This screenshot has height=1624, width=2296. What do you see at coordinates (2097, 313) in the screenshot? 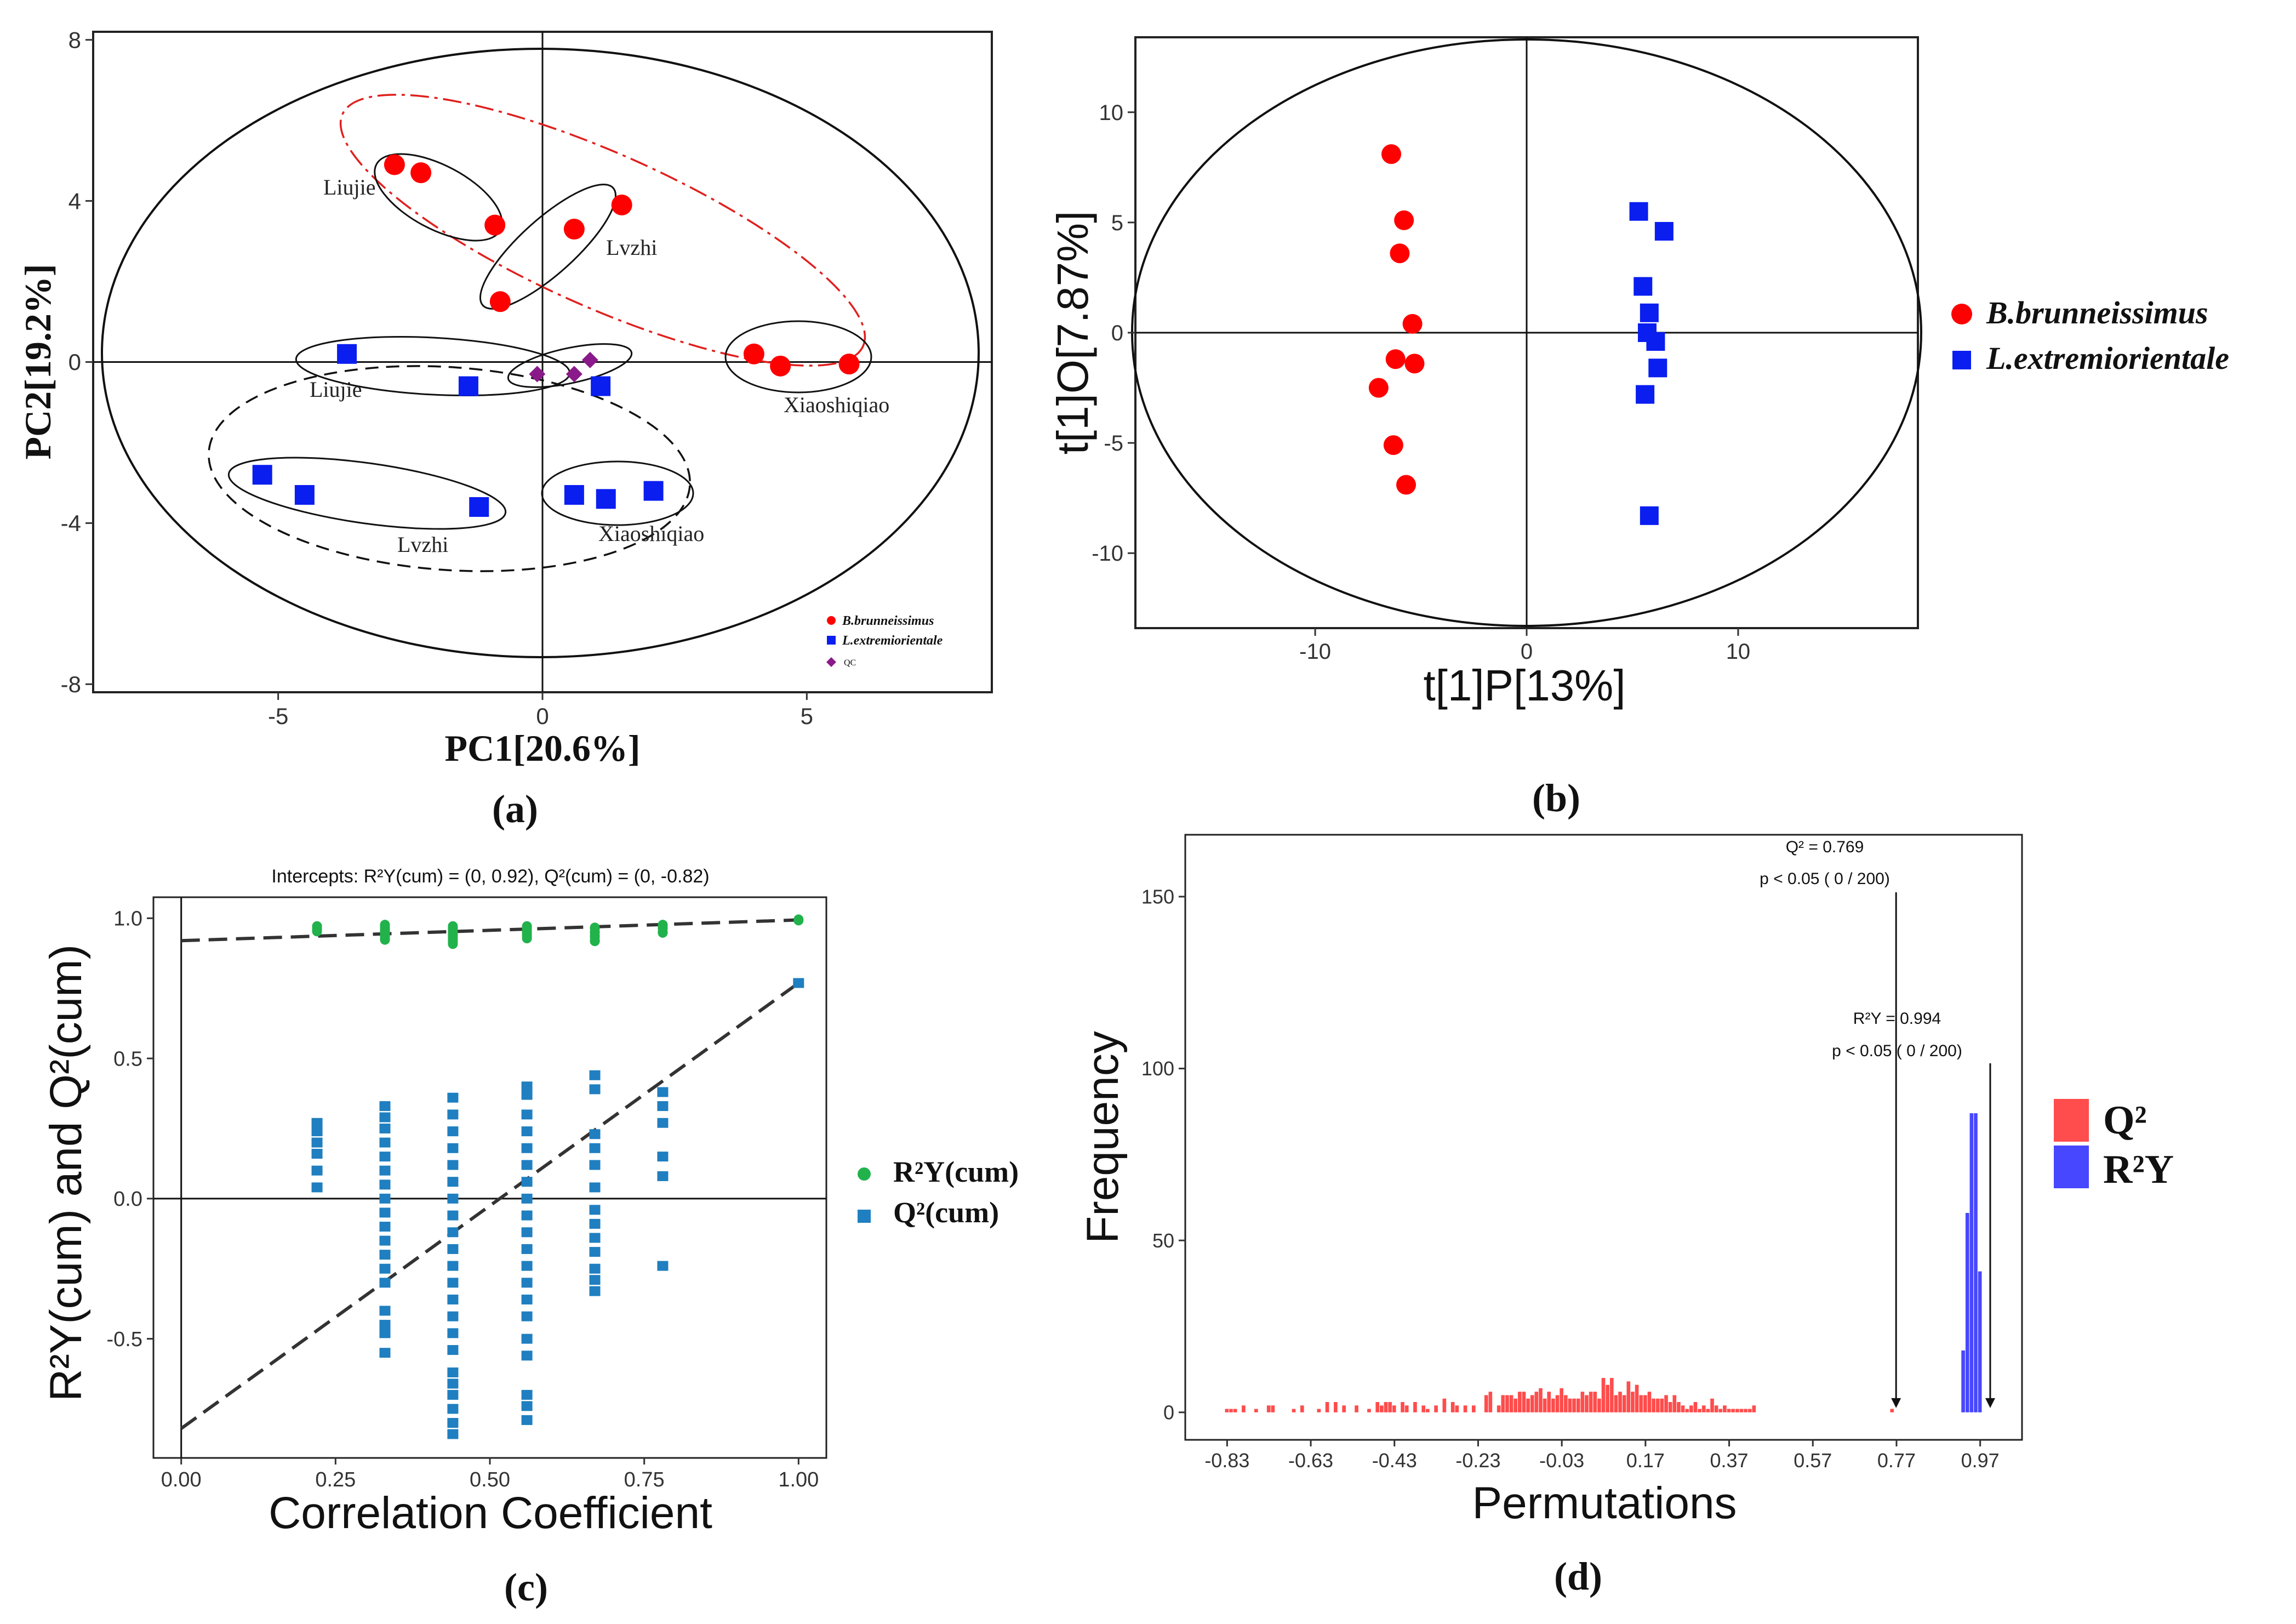
I see `legend-label-b-brunneissimus-b: B.brunneissimus` at bounding box center [2097, 313].